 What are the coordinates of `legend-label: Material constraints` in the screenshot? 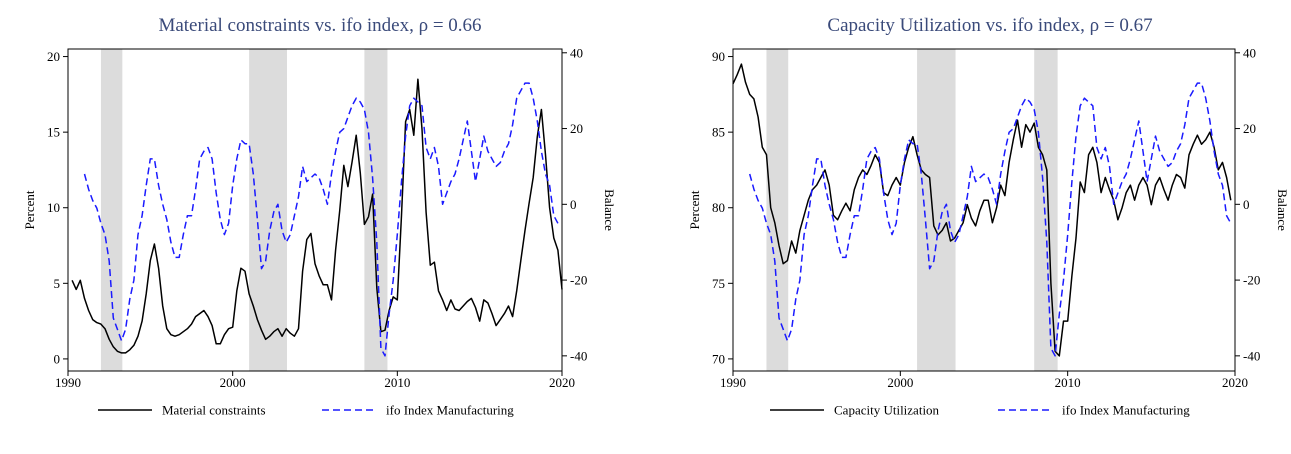 It's located at (214, 410).